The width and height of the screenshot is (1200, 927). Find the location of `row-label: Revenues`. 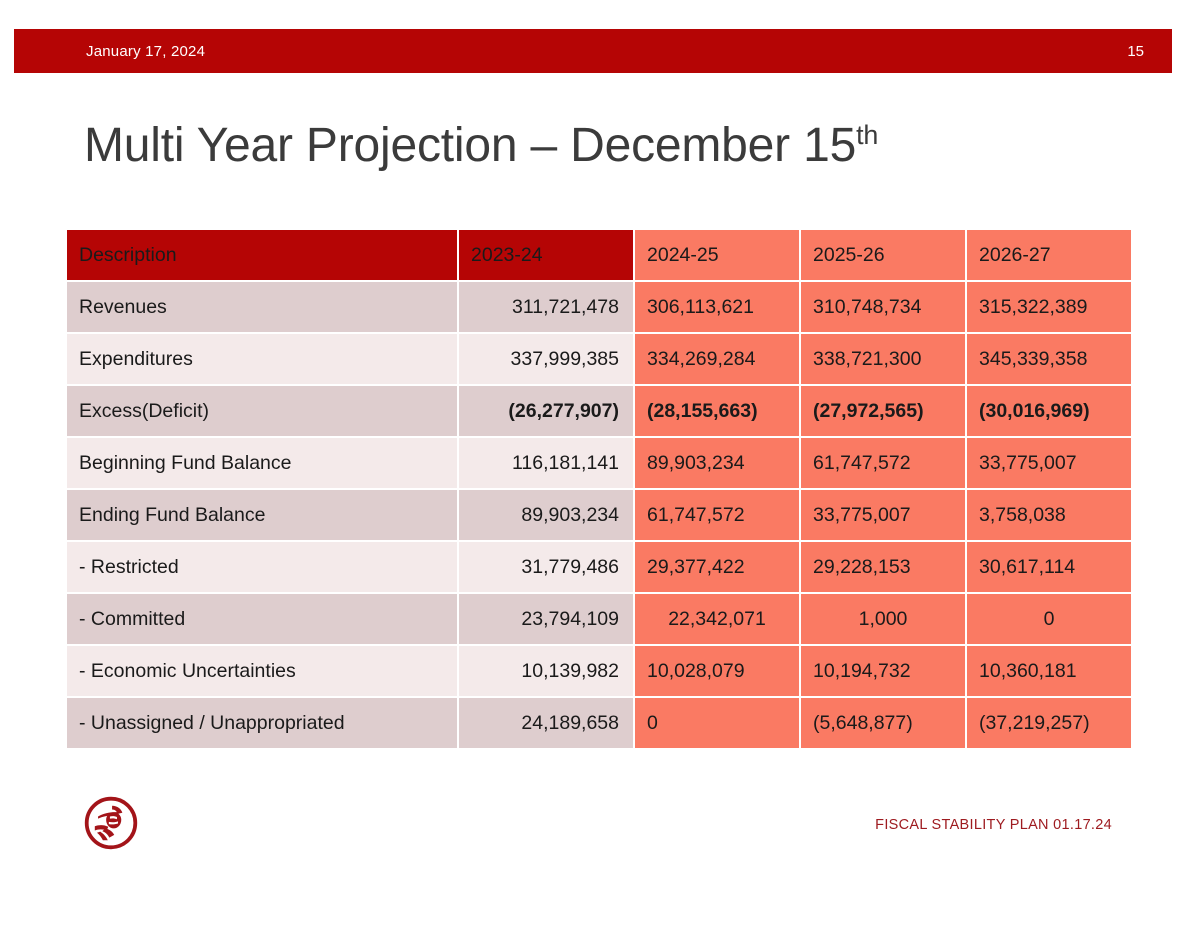

row-label: Revenues is located at coordinates (262, 307).